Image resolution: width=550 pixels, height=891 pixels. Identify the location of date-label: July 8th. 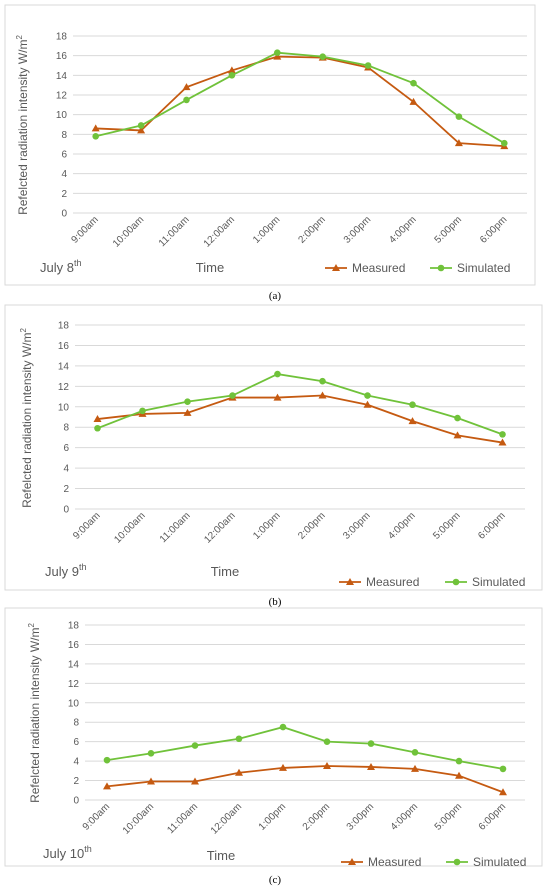
(60, 266).